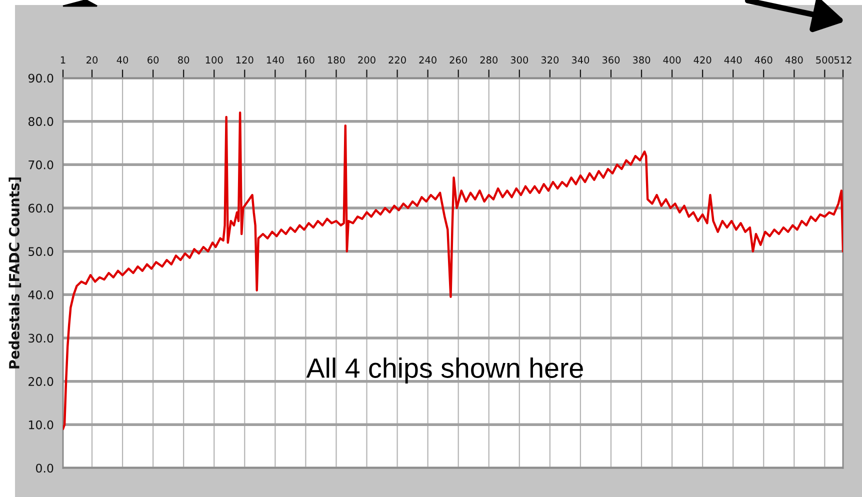 Image resolution: width=862 pixels, height=497 pixels. Describe the element at coordinates (245, 60) in the screenshot. I see `x-tick-label: 120` at that location.